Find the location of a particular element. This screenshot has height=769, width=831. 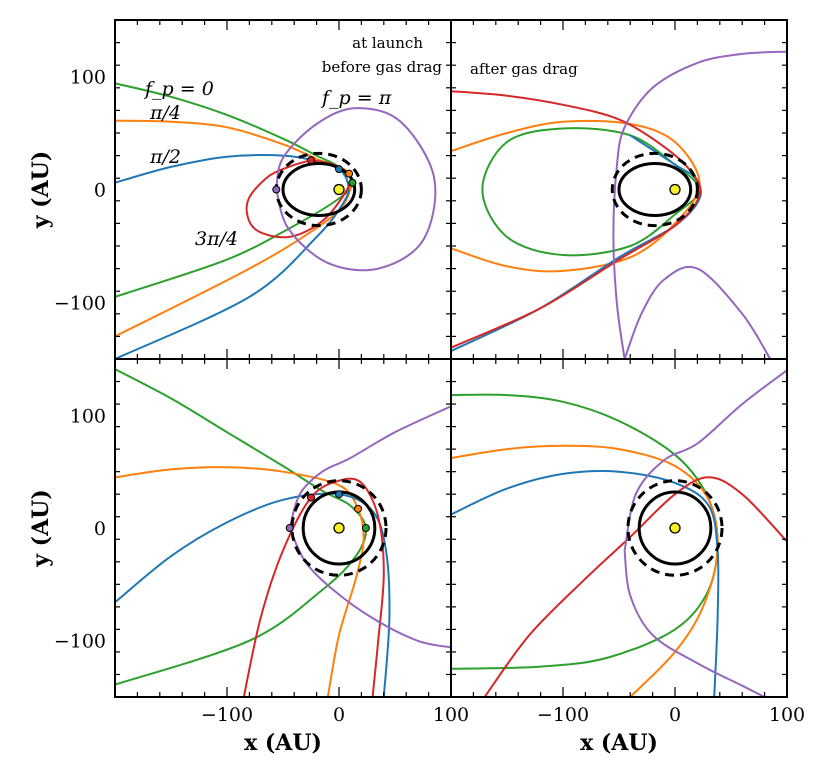

curve-label-fp0: f_p = 0 is located at coordinates (178, 89).